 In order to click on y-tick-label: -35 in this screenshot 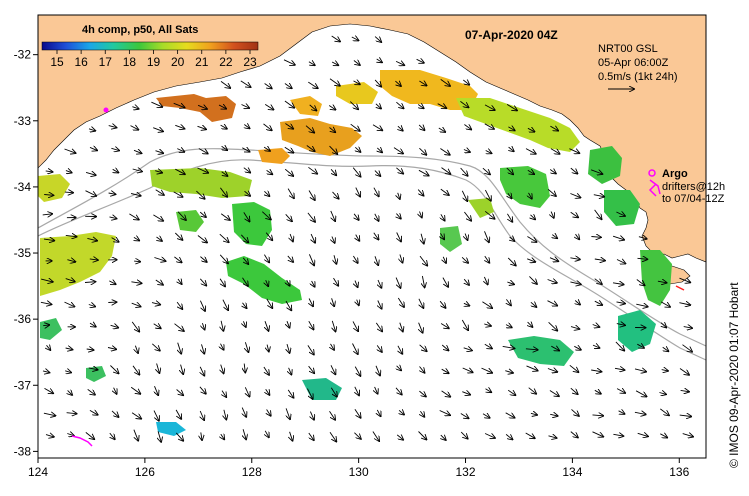, I will do `click(23, 253)`.